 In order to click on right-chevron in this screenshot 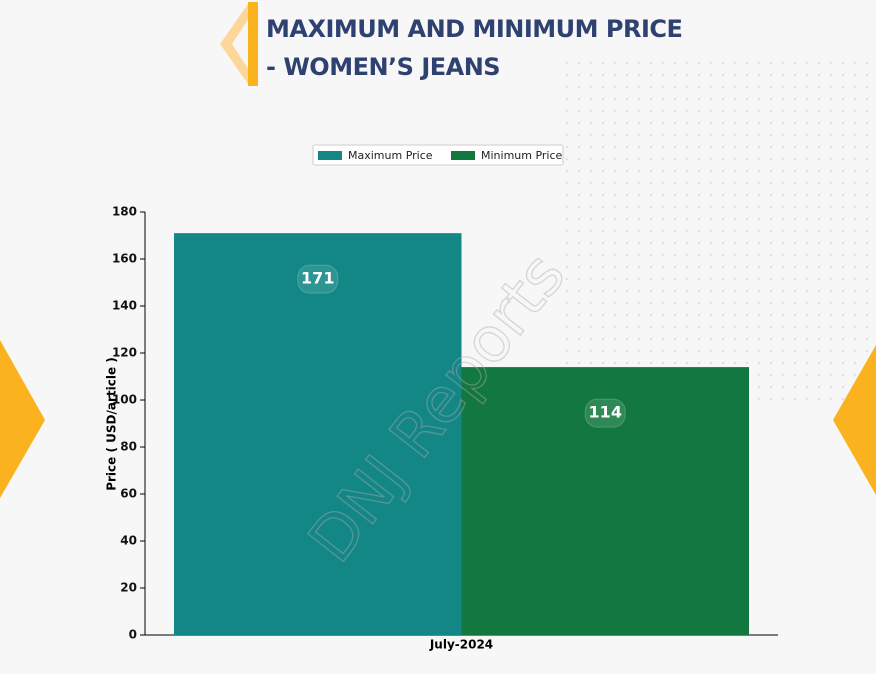, I will do `click(854, 420)`.